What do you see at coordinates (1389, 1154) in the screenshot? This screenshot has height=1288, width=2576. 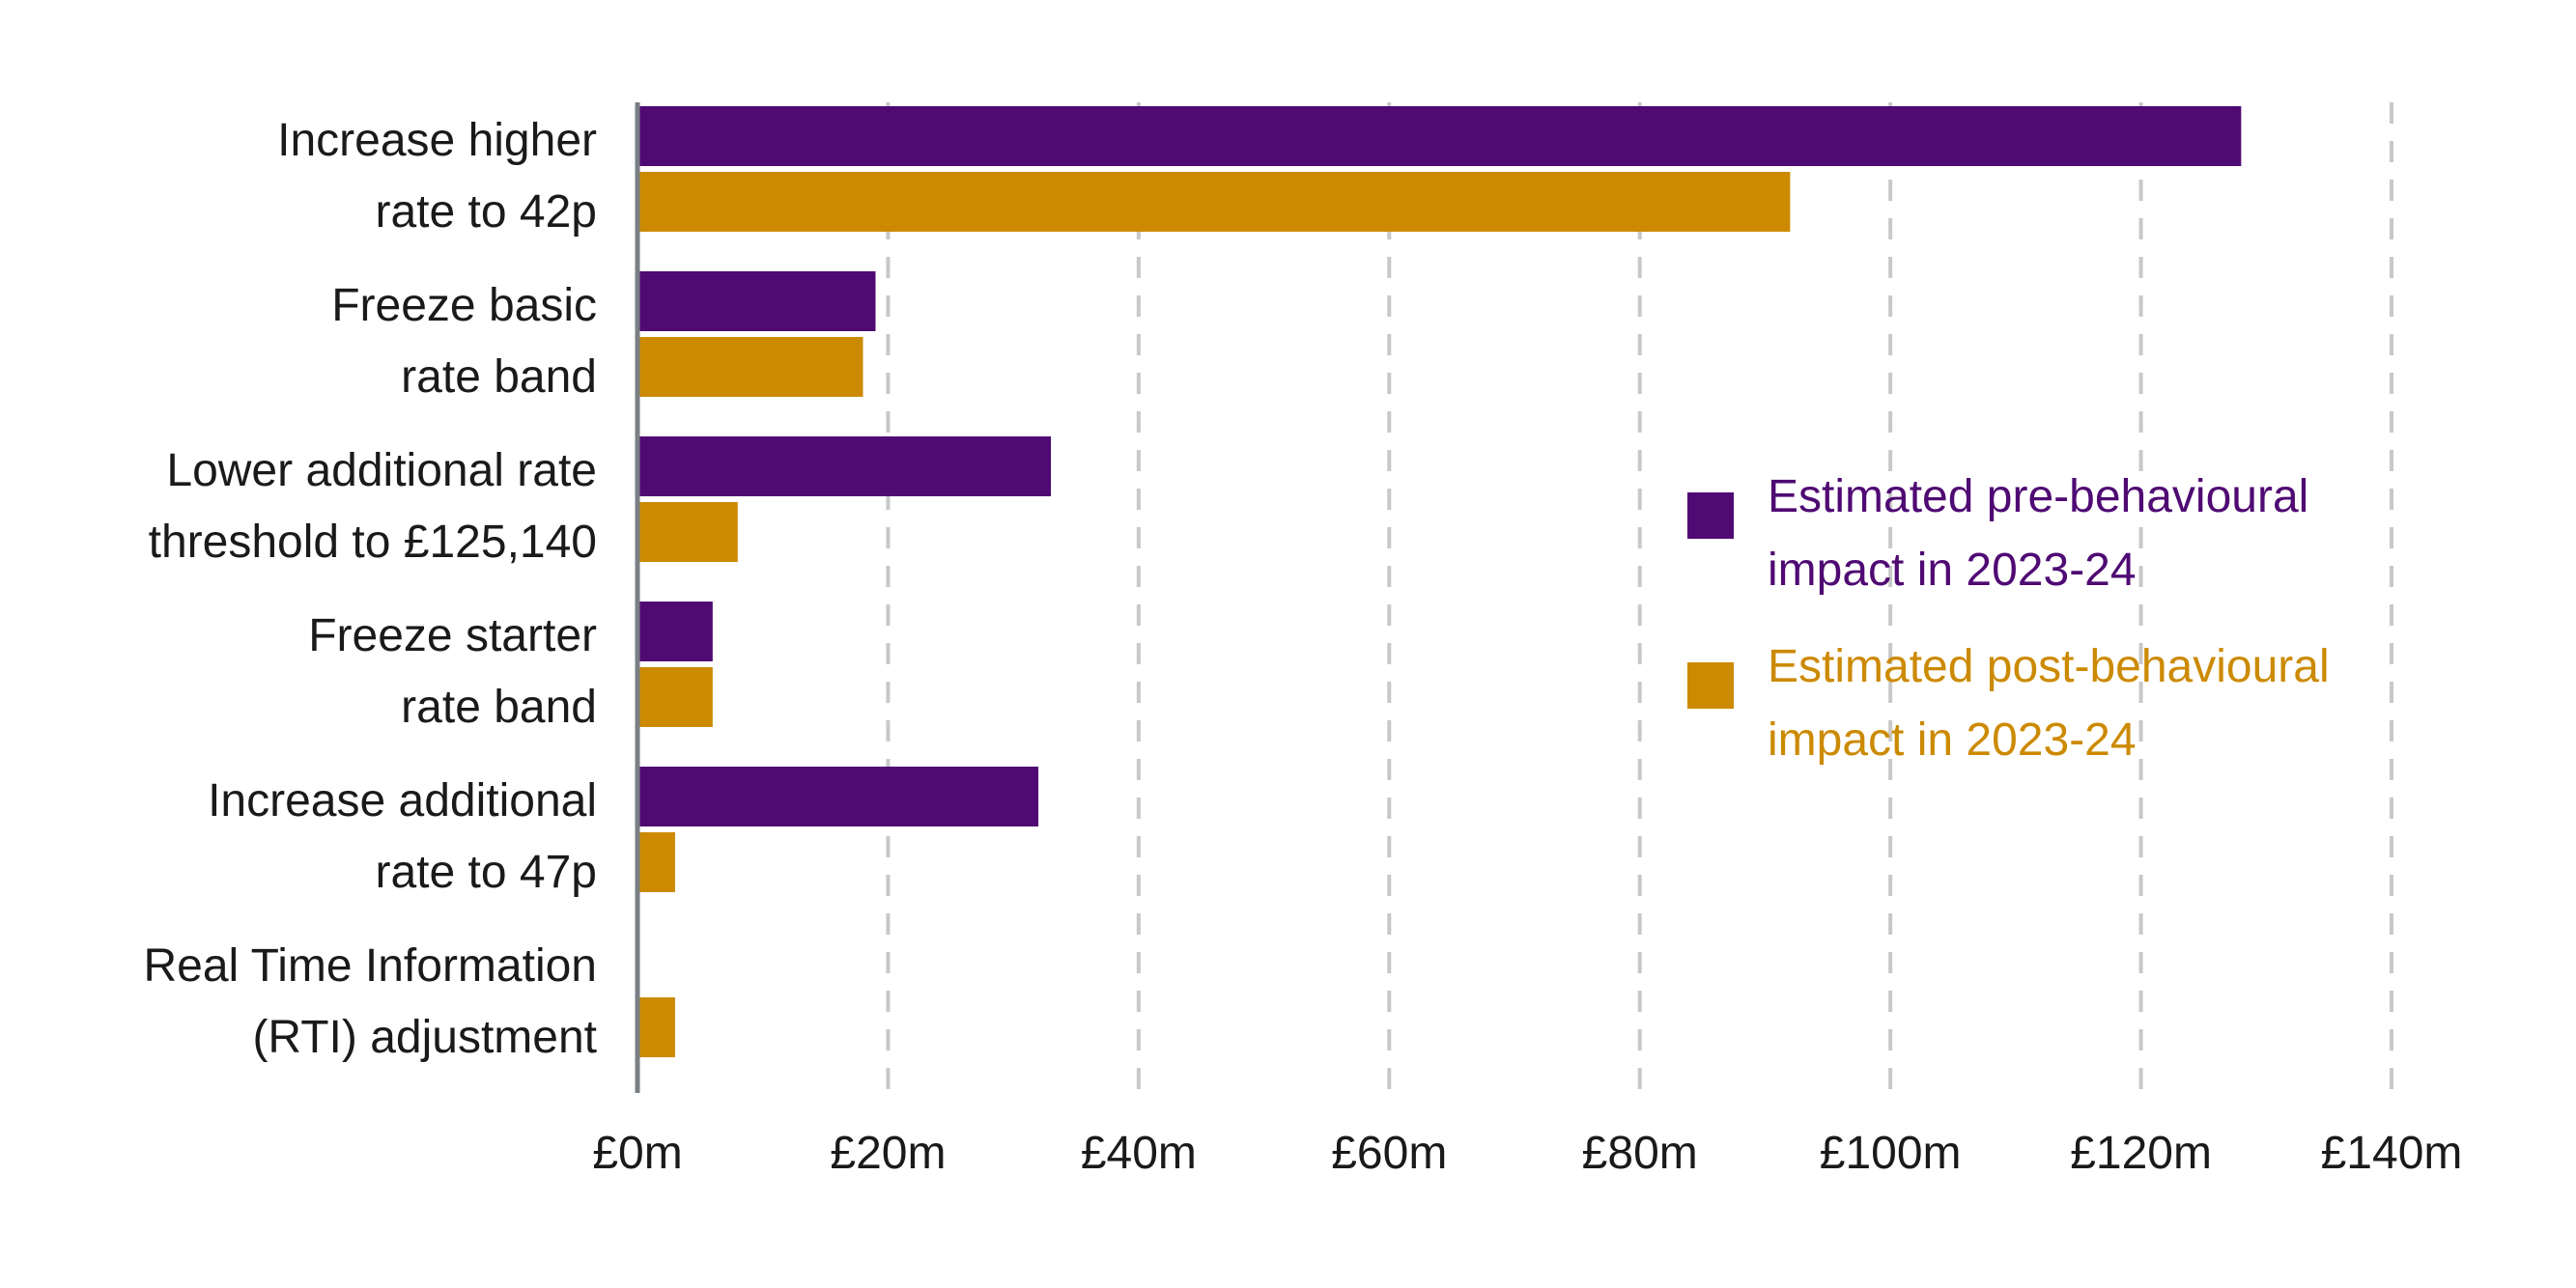 I see `x-tick-label: £60m` at bounding box center [1389, 1154].